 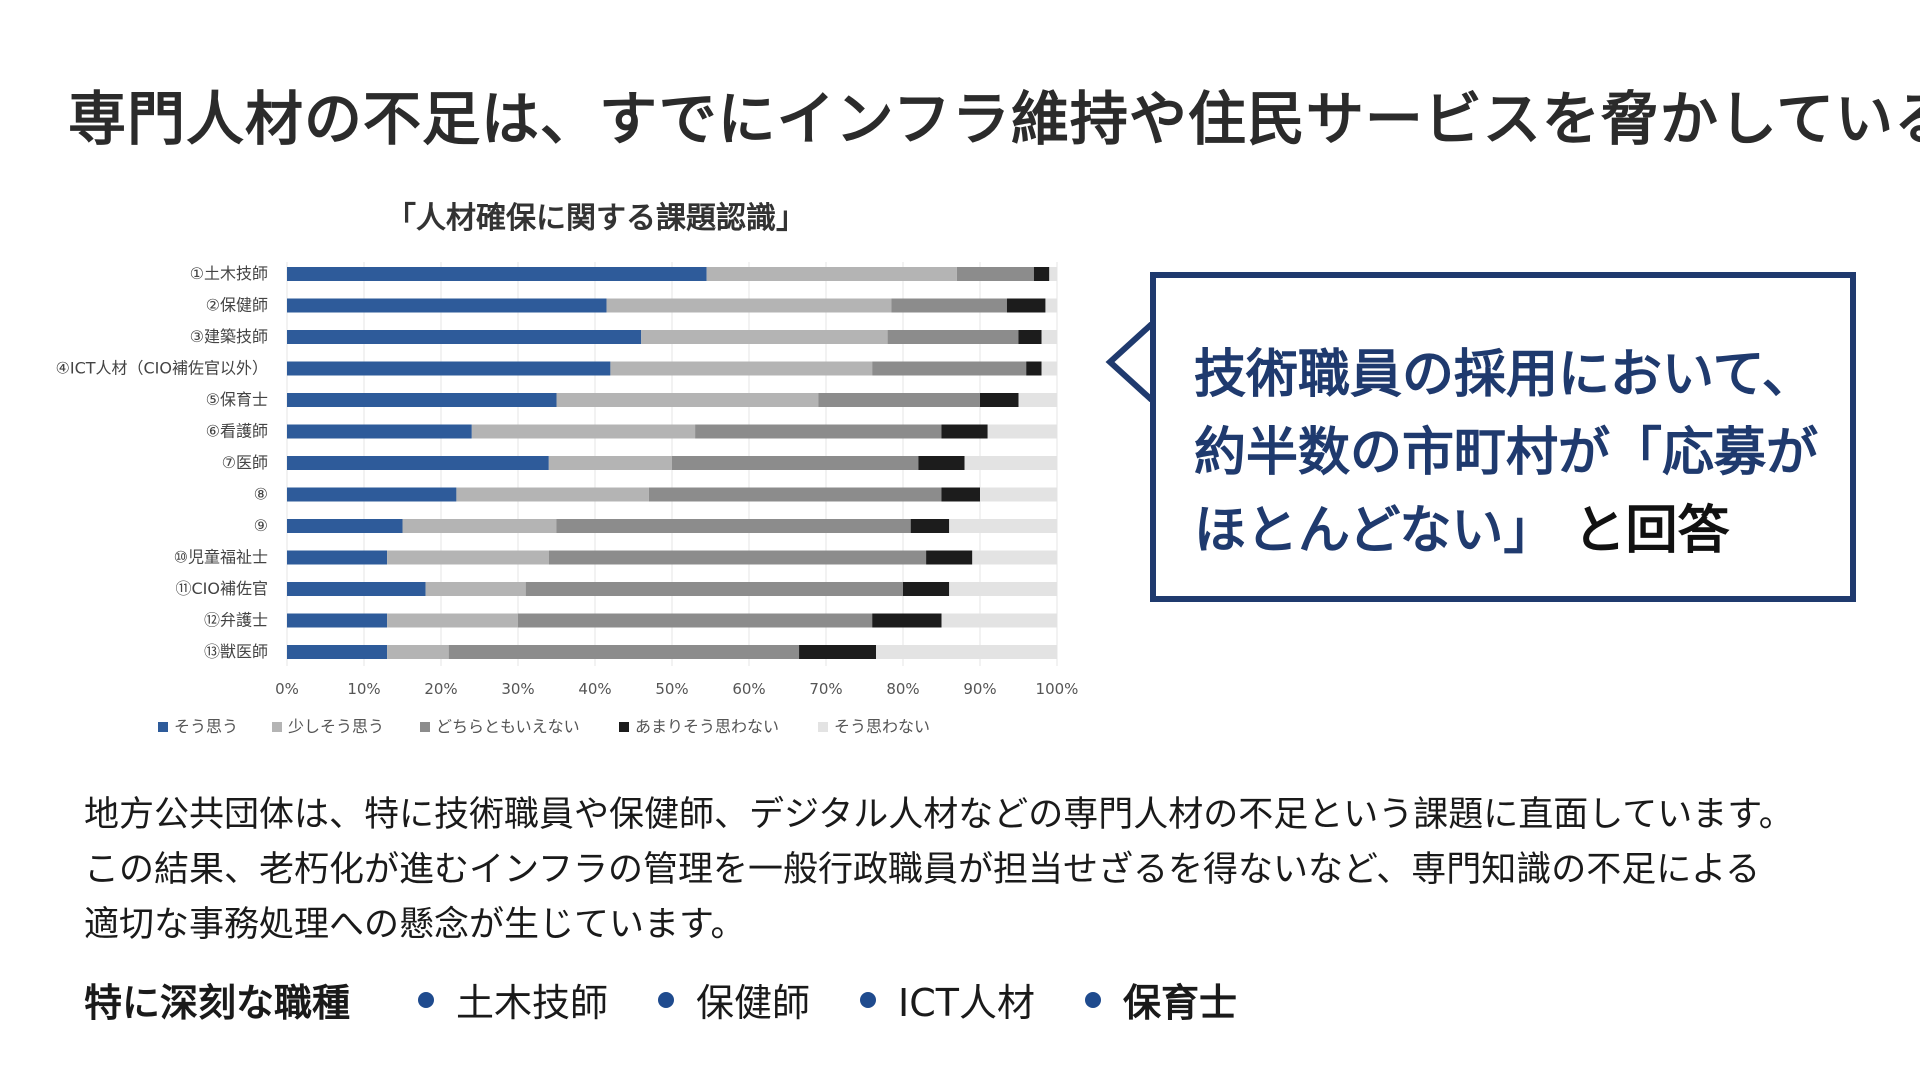 I want to click on job-item: 保健師, so click(x=734, y=999).